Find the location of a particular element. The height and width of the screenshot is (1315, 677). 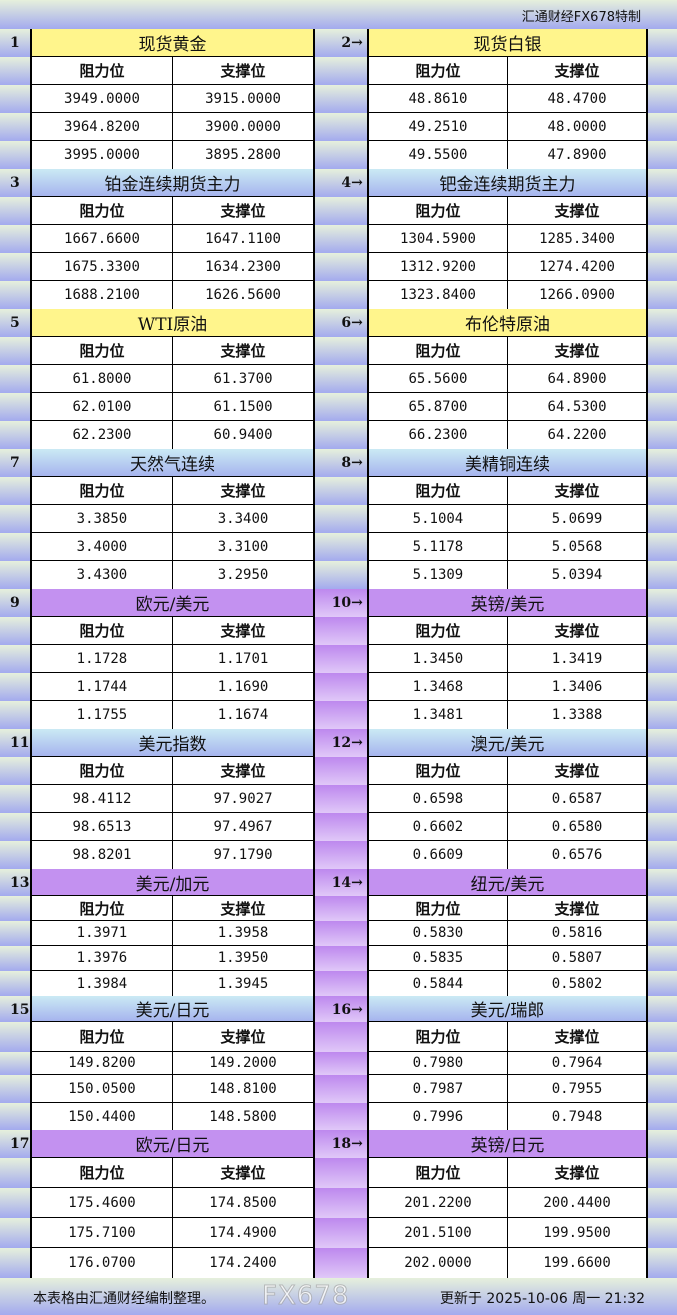

row-gutter is located at coordinates (662, 239).